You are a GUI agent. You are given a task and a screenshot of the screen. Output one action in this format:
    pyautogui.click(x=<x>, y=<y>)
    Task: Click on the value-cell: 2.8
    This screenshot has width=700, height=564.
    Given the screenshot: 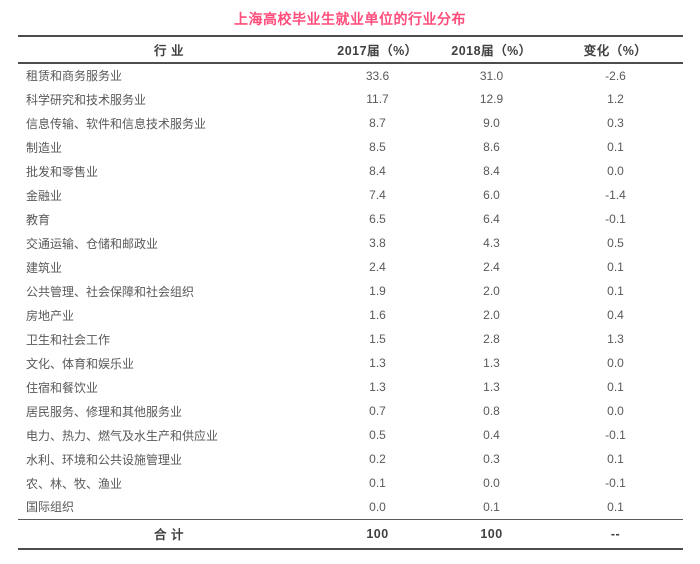 What is the action you would take?
    pyautogui.click(x=491, y=339)
    